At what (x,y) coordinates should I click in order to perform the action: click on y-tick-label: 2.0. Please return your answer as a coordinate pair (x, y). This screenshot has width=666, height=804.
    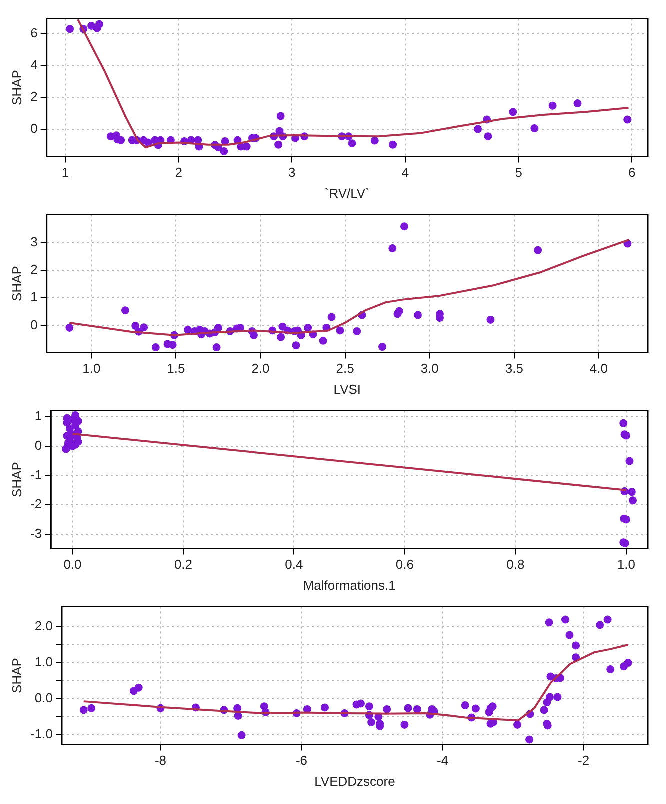
    Looking at the image, I should click on (43, 626).